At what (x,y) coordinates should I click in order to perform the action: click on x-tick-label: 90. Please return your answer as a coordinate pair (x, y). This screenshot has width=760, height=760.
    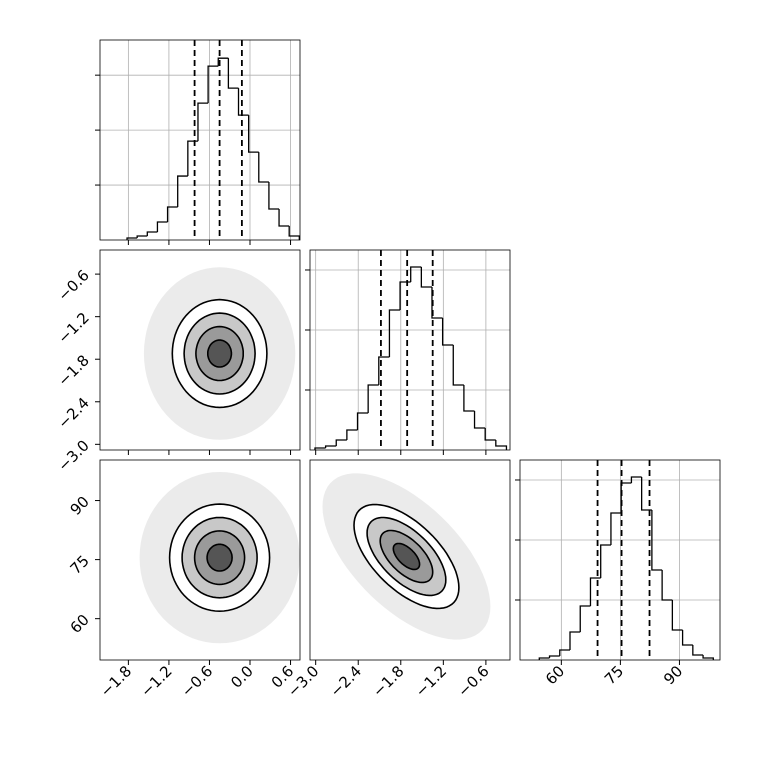
    Looking at the image, I should click on (673, 675).